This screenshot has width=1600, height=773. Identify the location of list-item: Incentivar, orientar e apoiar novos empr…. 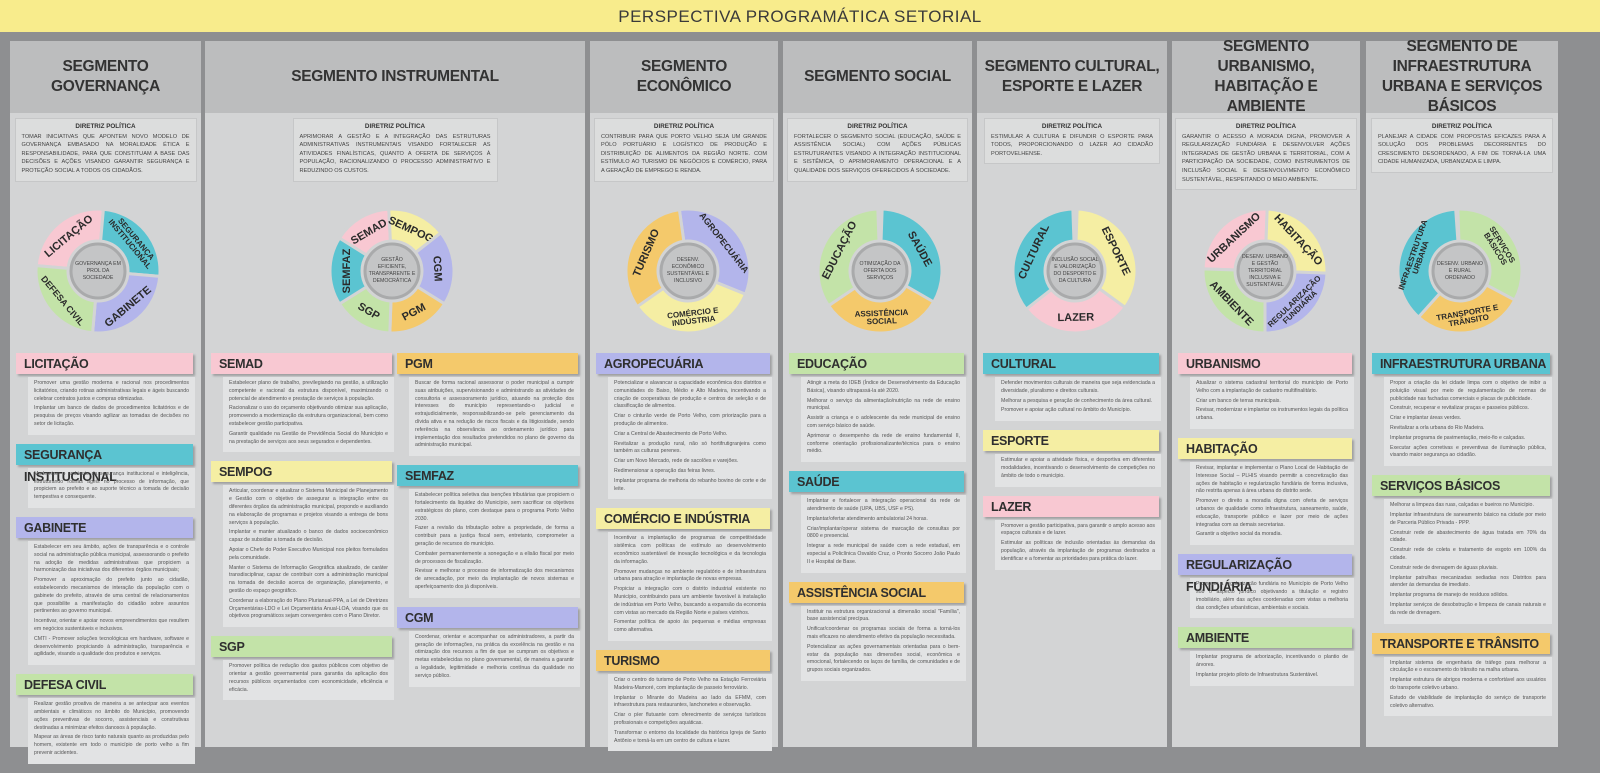
(111, 625).